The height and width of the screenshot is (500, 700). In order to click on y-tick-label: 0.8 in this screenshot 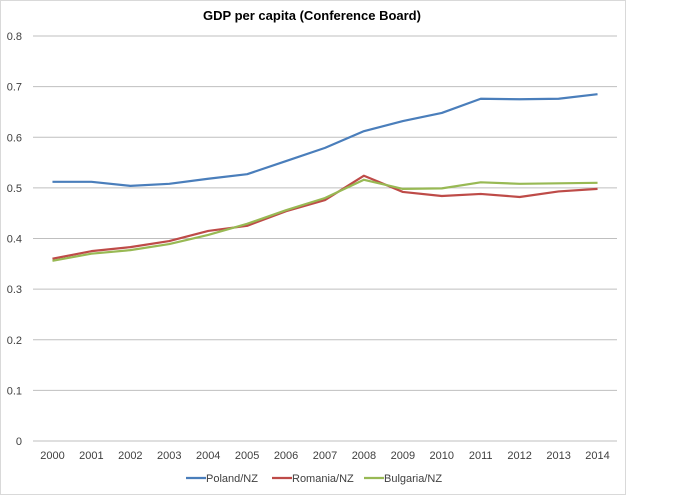, I will do `click(14, 37)`.